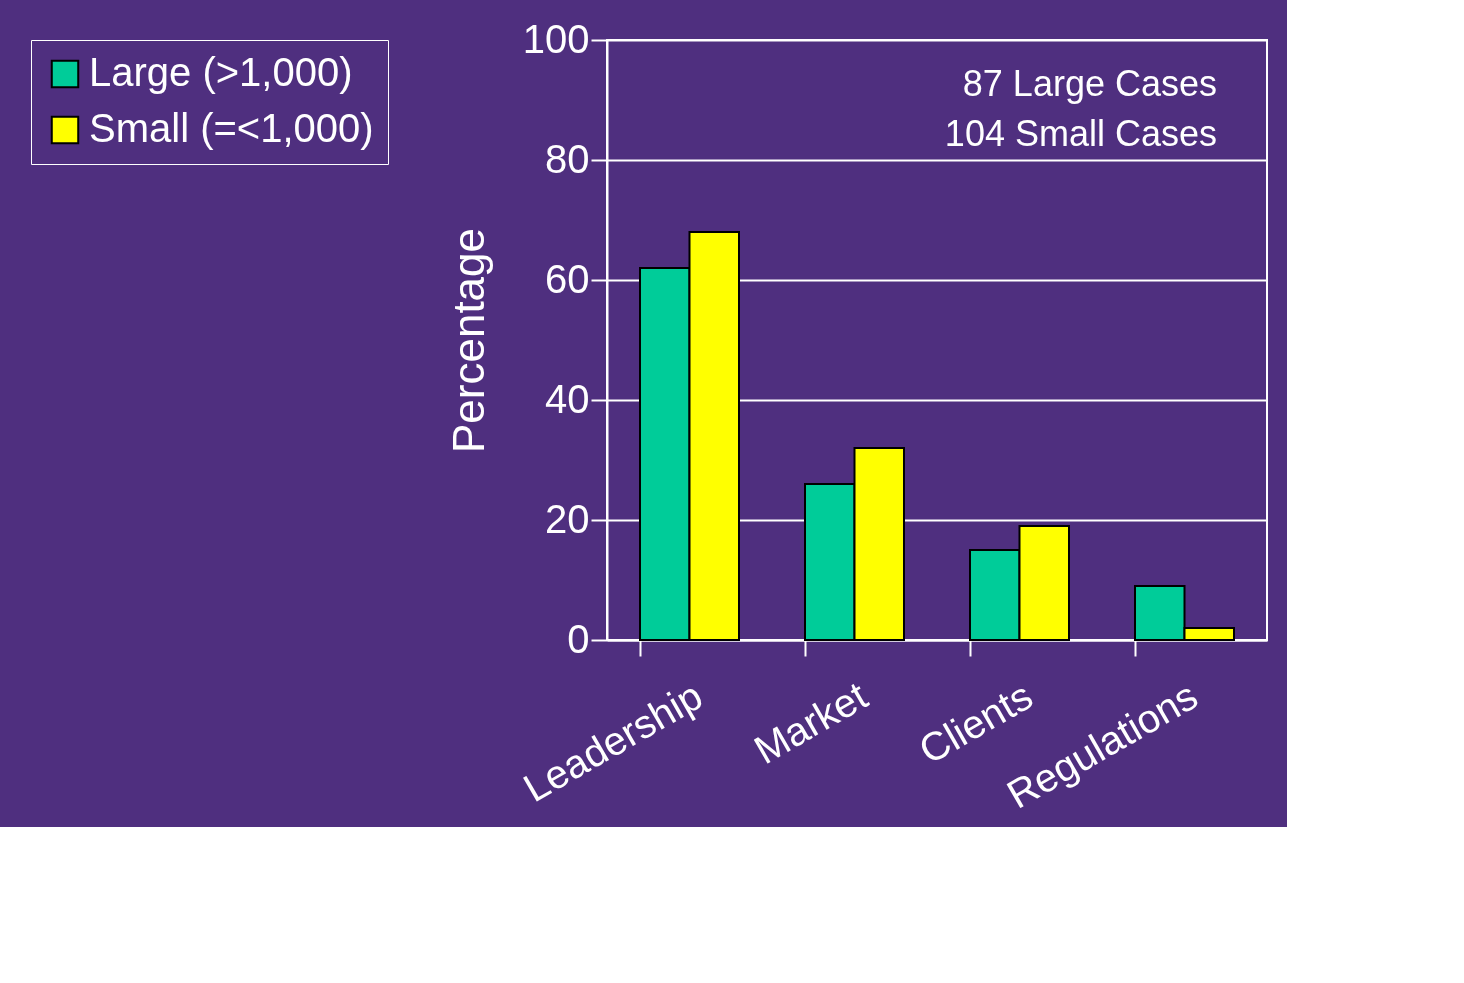  I want to click on y-tick-label: 60, so click(567, 278).